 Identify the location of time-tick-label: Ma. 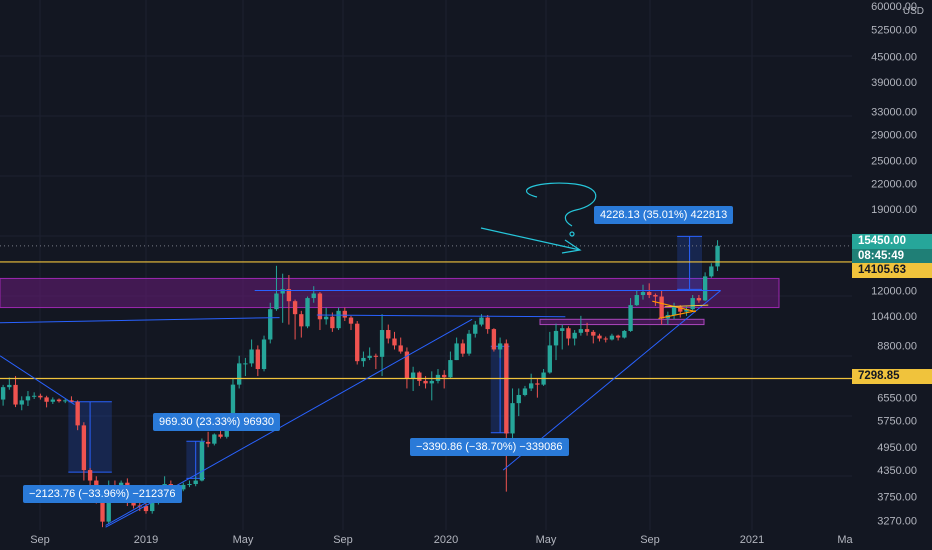
(845, 540).